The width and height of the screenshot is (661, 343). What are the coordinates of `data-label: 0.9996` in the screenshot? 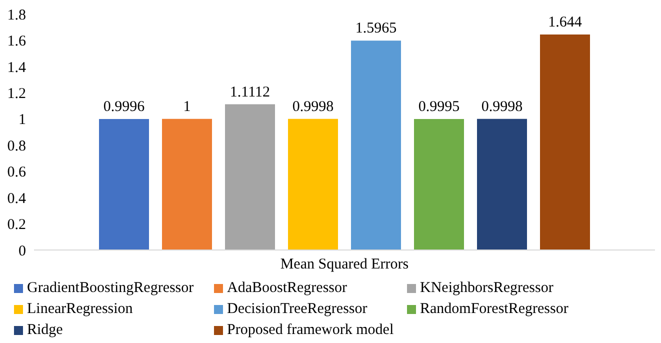 It's located at (124, 106).